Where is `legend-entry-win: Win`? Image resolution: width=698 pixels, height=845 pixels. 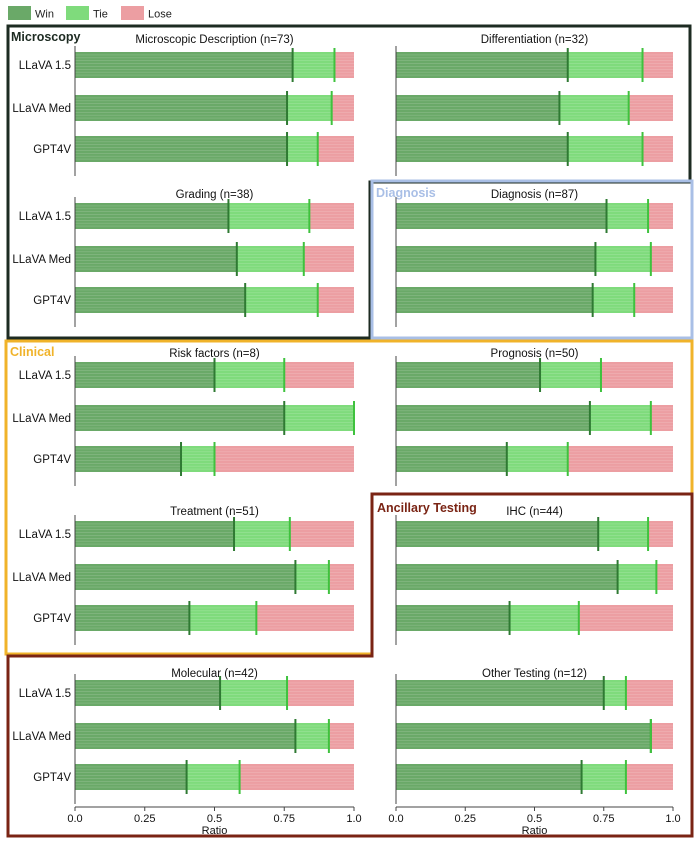
legend-entry-win: Win is located at coordinates (31, 13).